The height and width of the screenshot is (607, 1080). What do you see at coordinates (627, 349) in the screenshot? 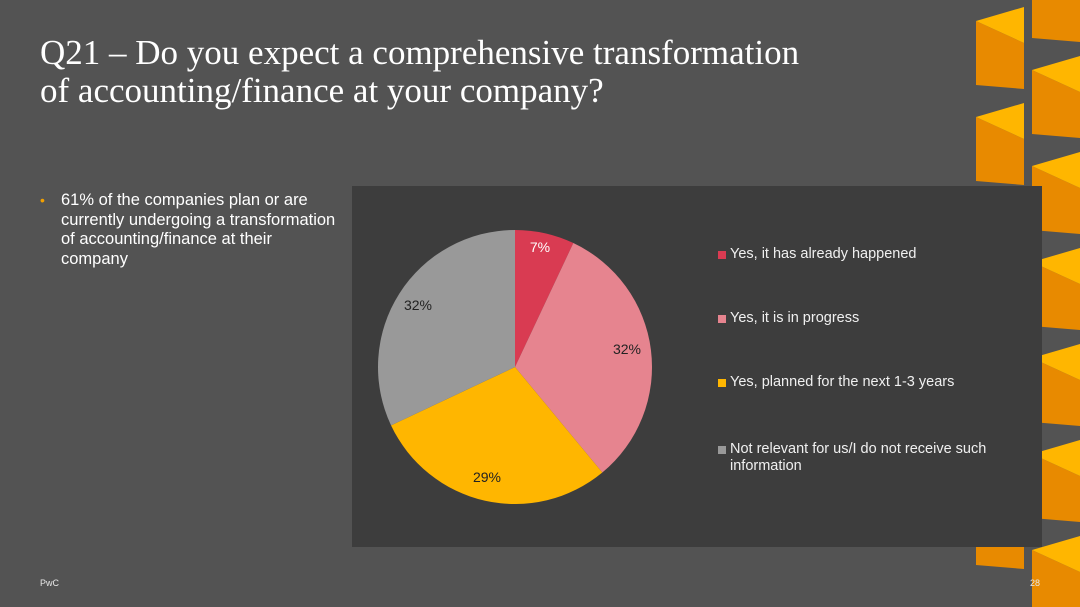
I see `slice-data-label-1: 32%` at bounding box center [627, 349].